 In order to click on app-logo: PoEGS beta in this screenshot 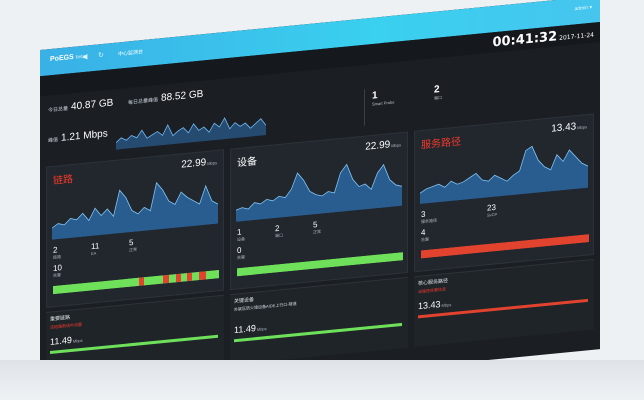, I will do `click(68, 58)`.